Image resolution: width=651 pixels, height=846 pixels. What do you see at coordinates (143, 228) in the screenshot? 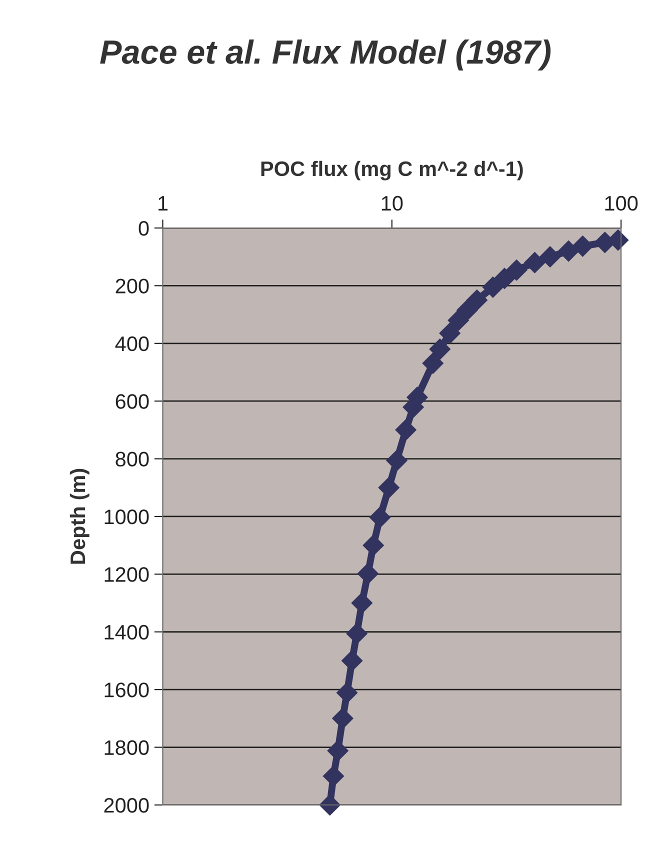
I see `y-tick-label: 0` at bounding box center [143, 228].